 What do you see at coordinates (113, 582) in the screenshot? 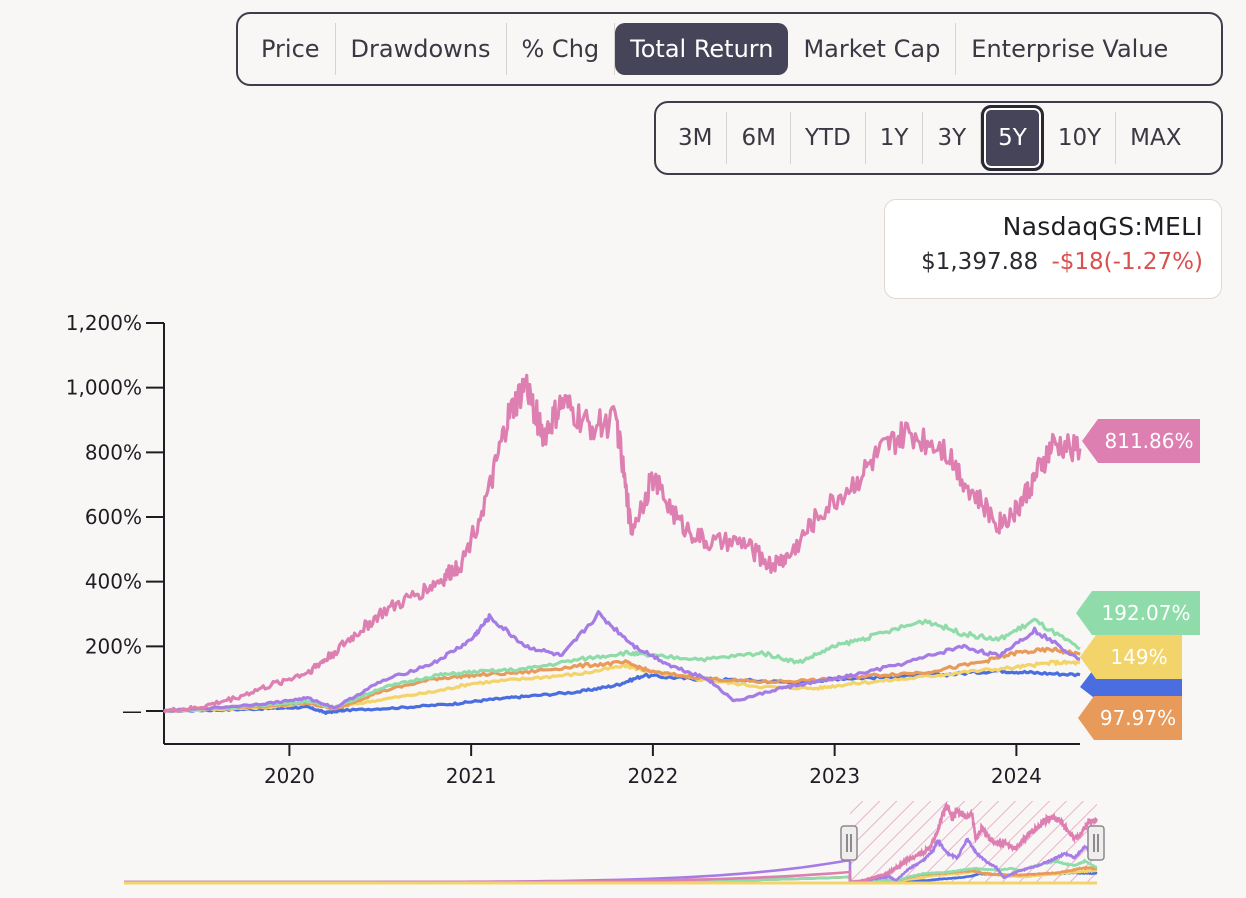
I see `y-tick-label: 400%` at bounding box center [113, 582].